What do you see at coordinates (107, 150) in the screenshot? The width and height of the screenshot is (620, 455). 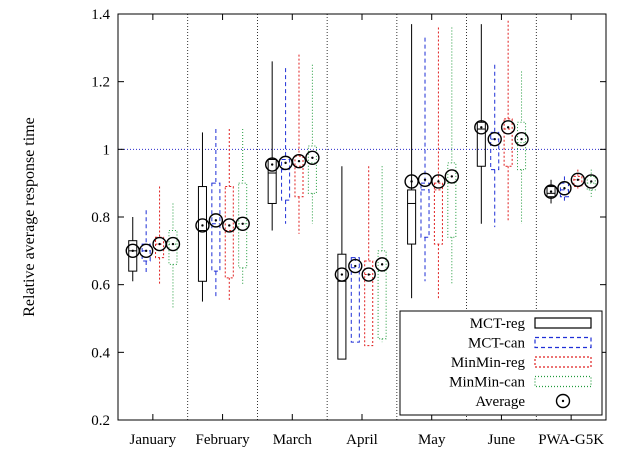 I see `y-tick-label: 1` at bounding box center [107, 150].